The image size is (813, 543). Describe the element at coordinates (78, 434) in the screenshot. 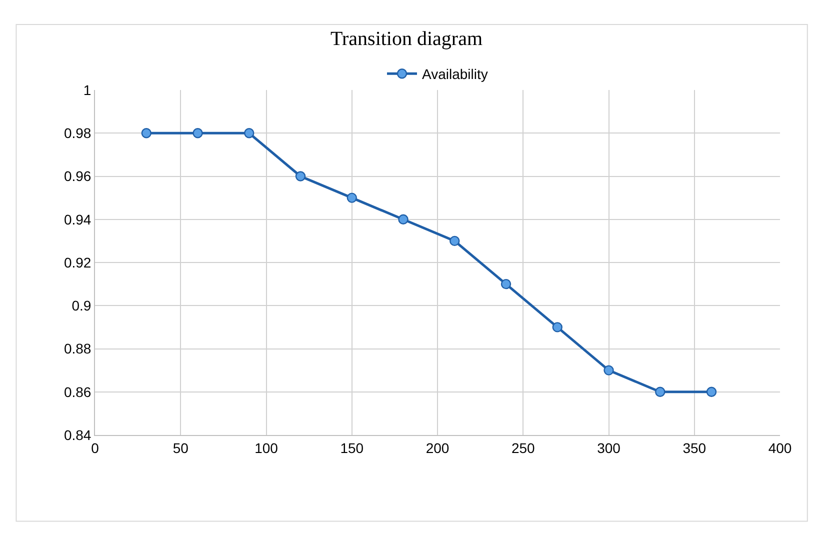

I see `y-tick-label: 0.84` at that location.